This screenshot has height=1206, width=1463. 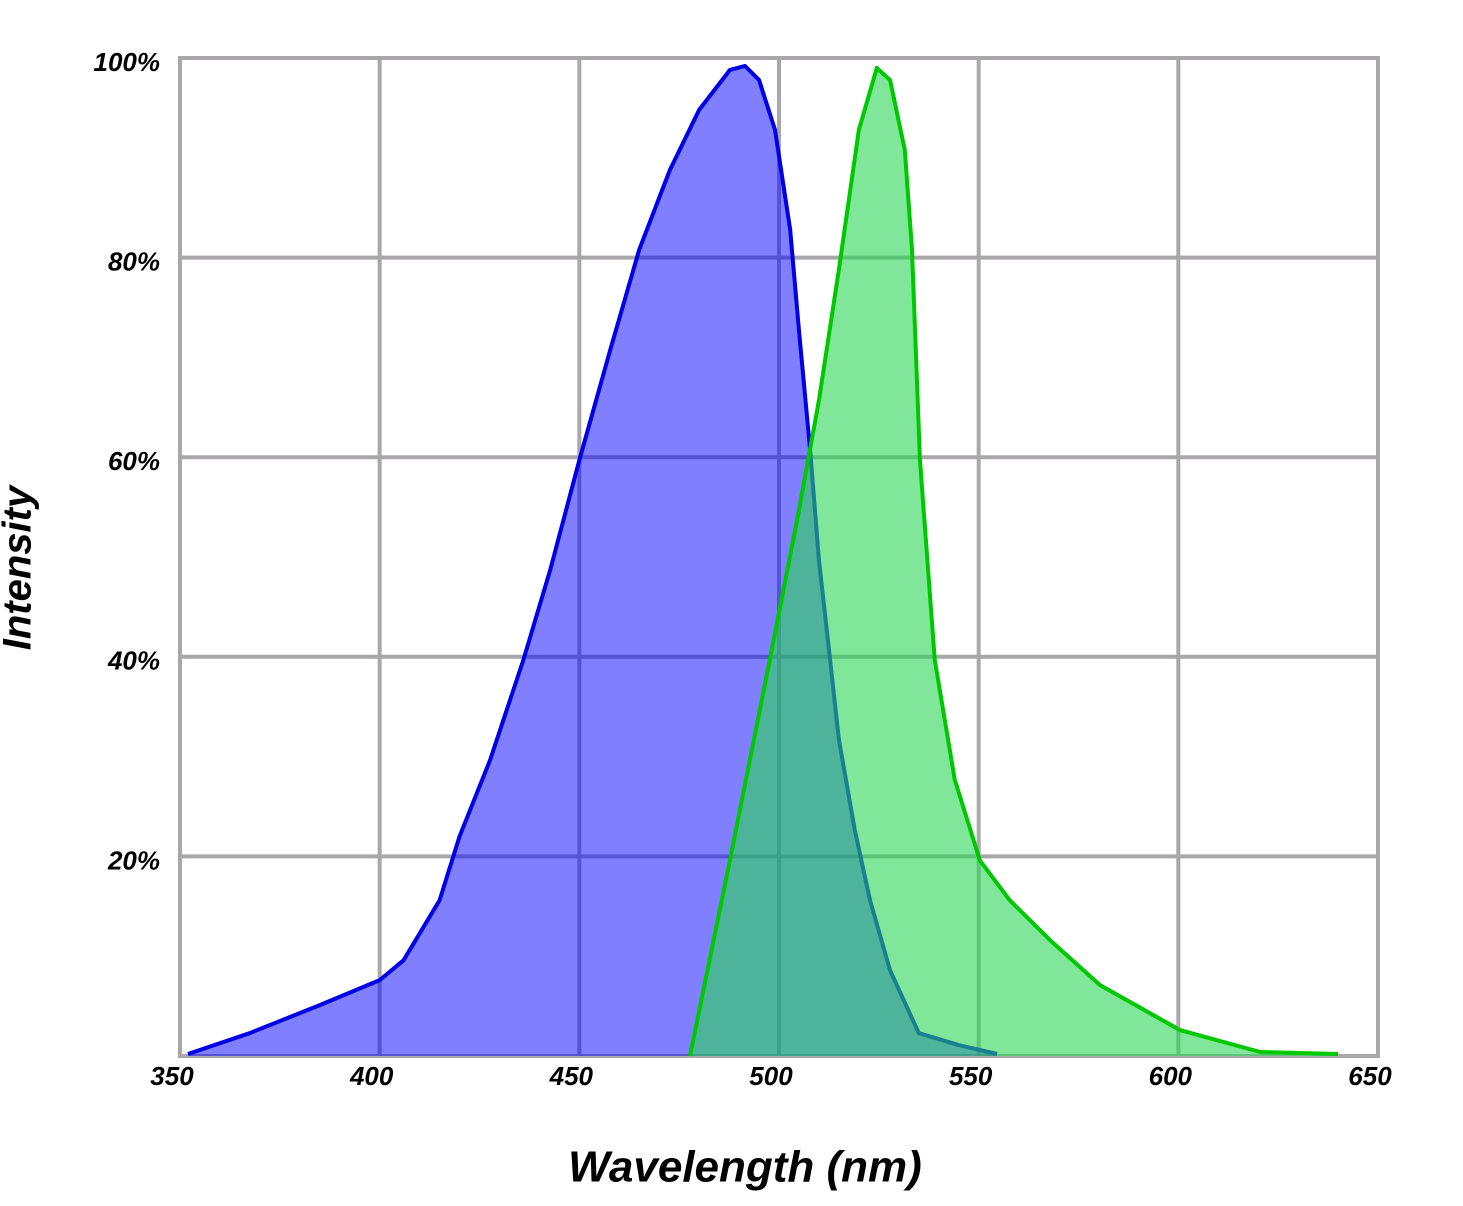 I want to click on y-tick-label: 60%, so click(x=134, y=461).